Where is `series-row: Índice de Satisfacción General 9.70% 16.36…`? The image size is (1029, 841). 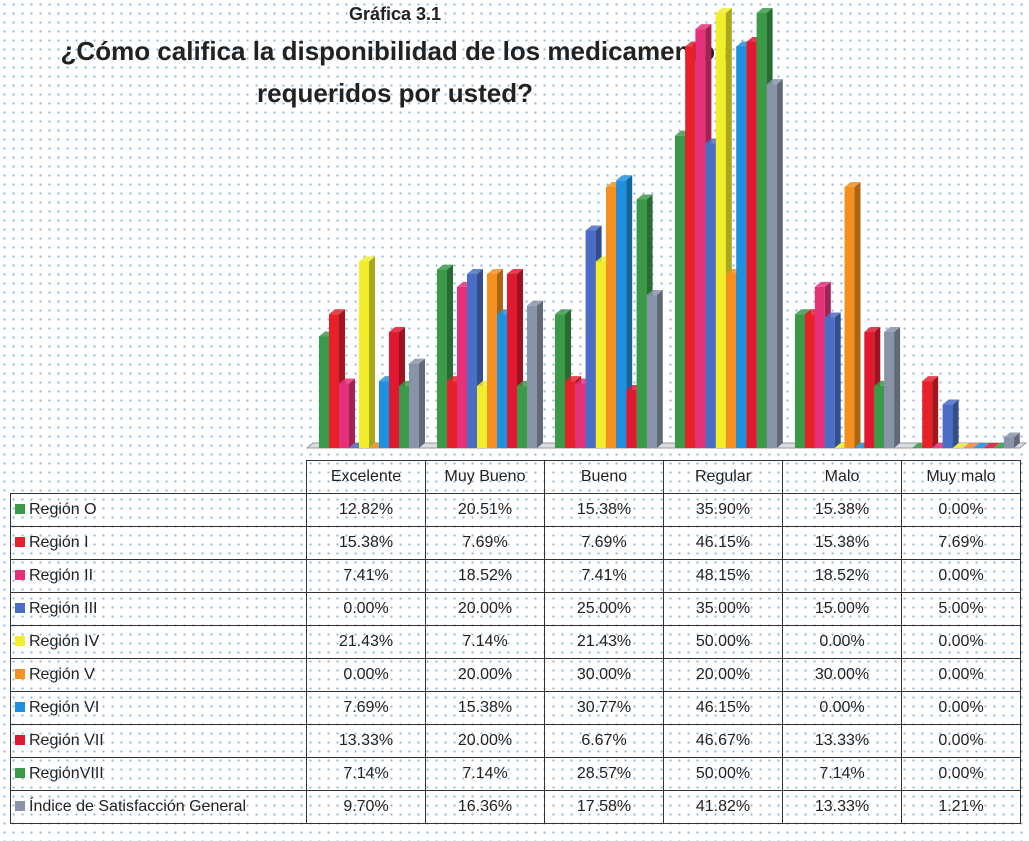
series-row: Índice de Satisfacción General 9.70% 16.36… is located at coordinates (515, 807).